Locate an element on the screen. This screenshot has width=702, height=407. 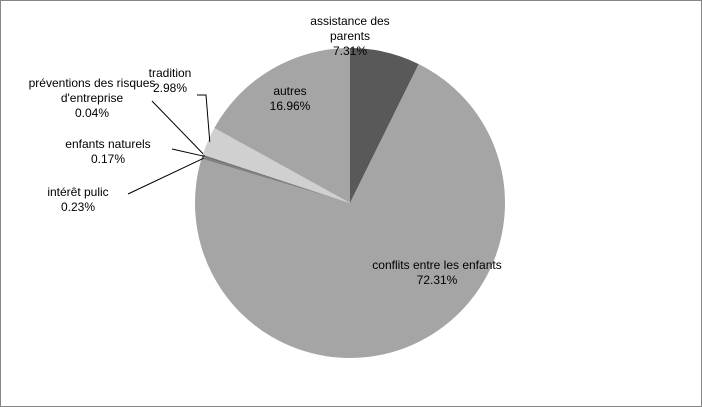
value-label: 16.96% is located at coordinates (290, 106).